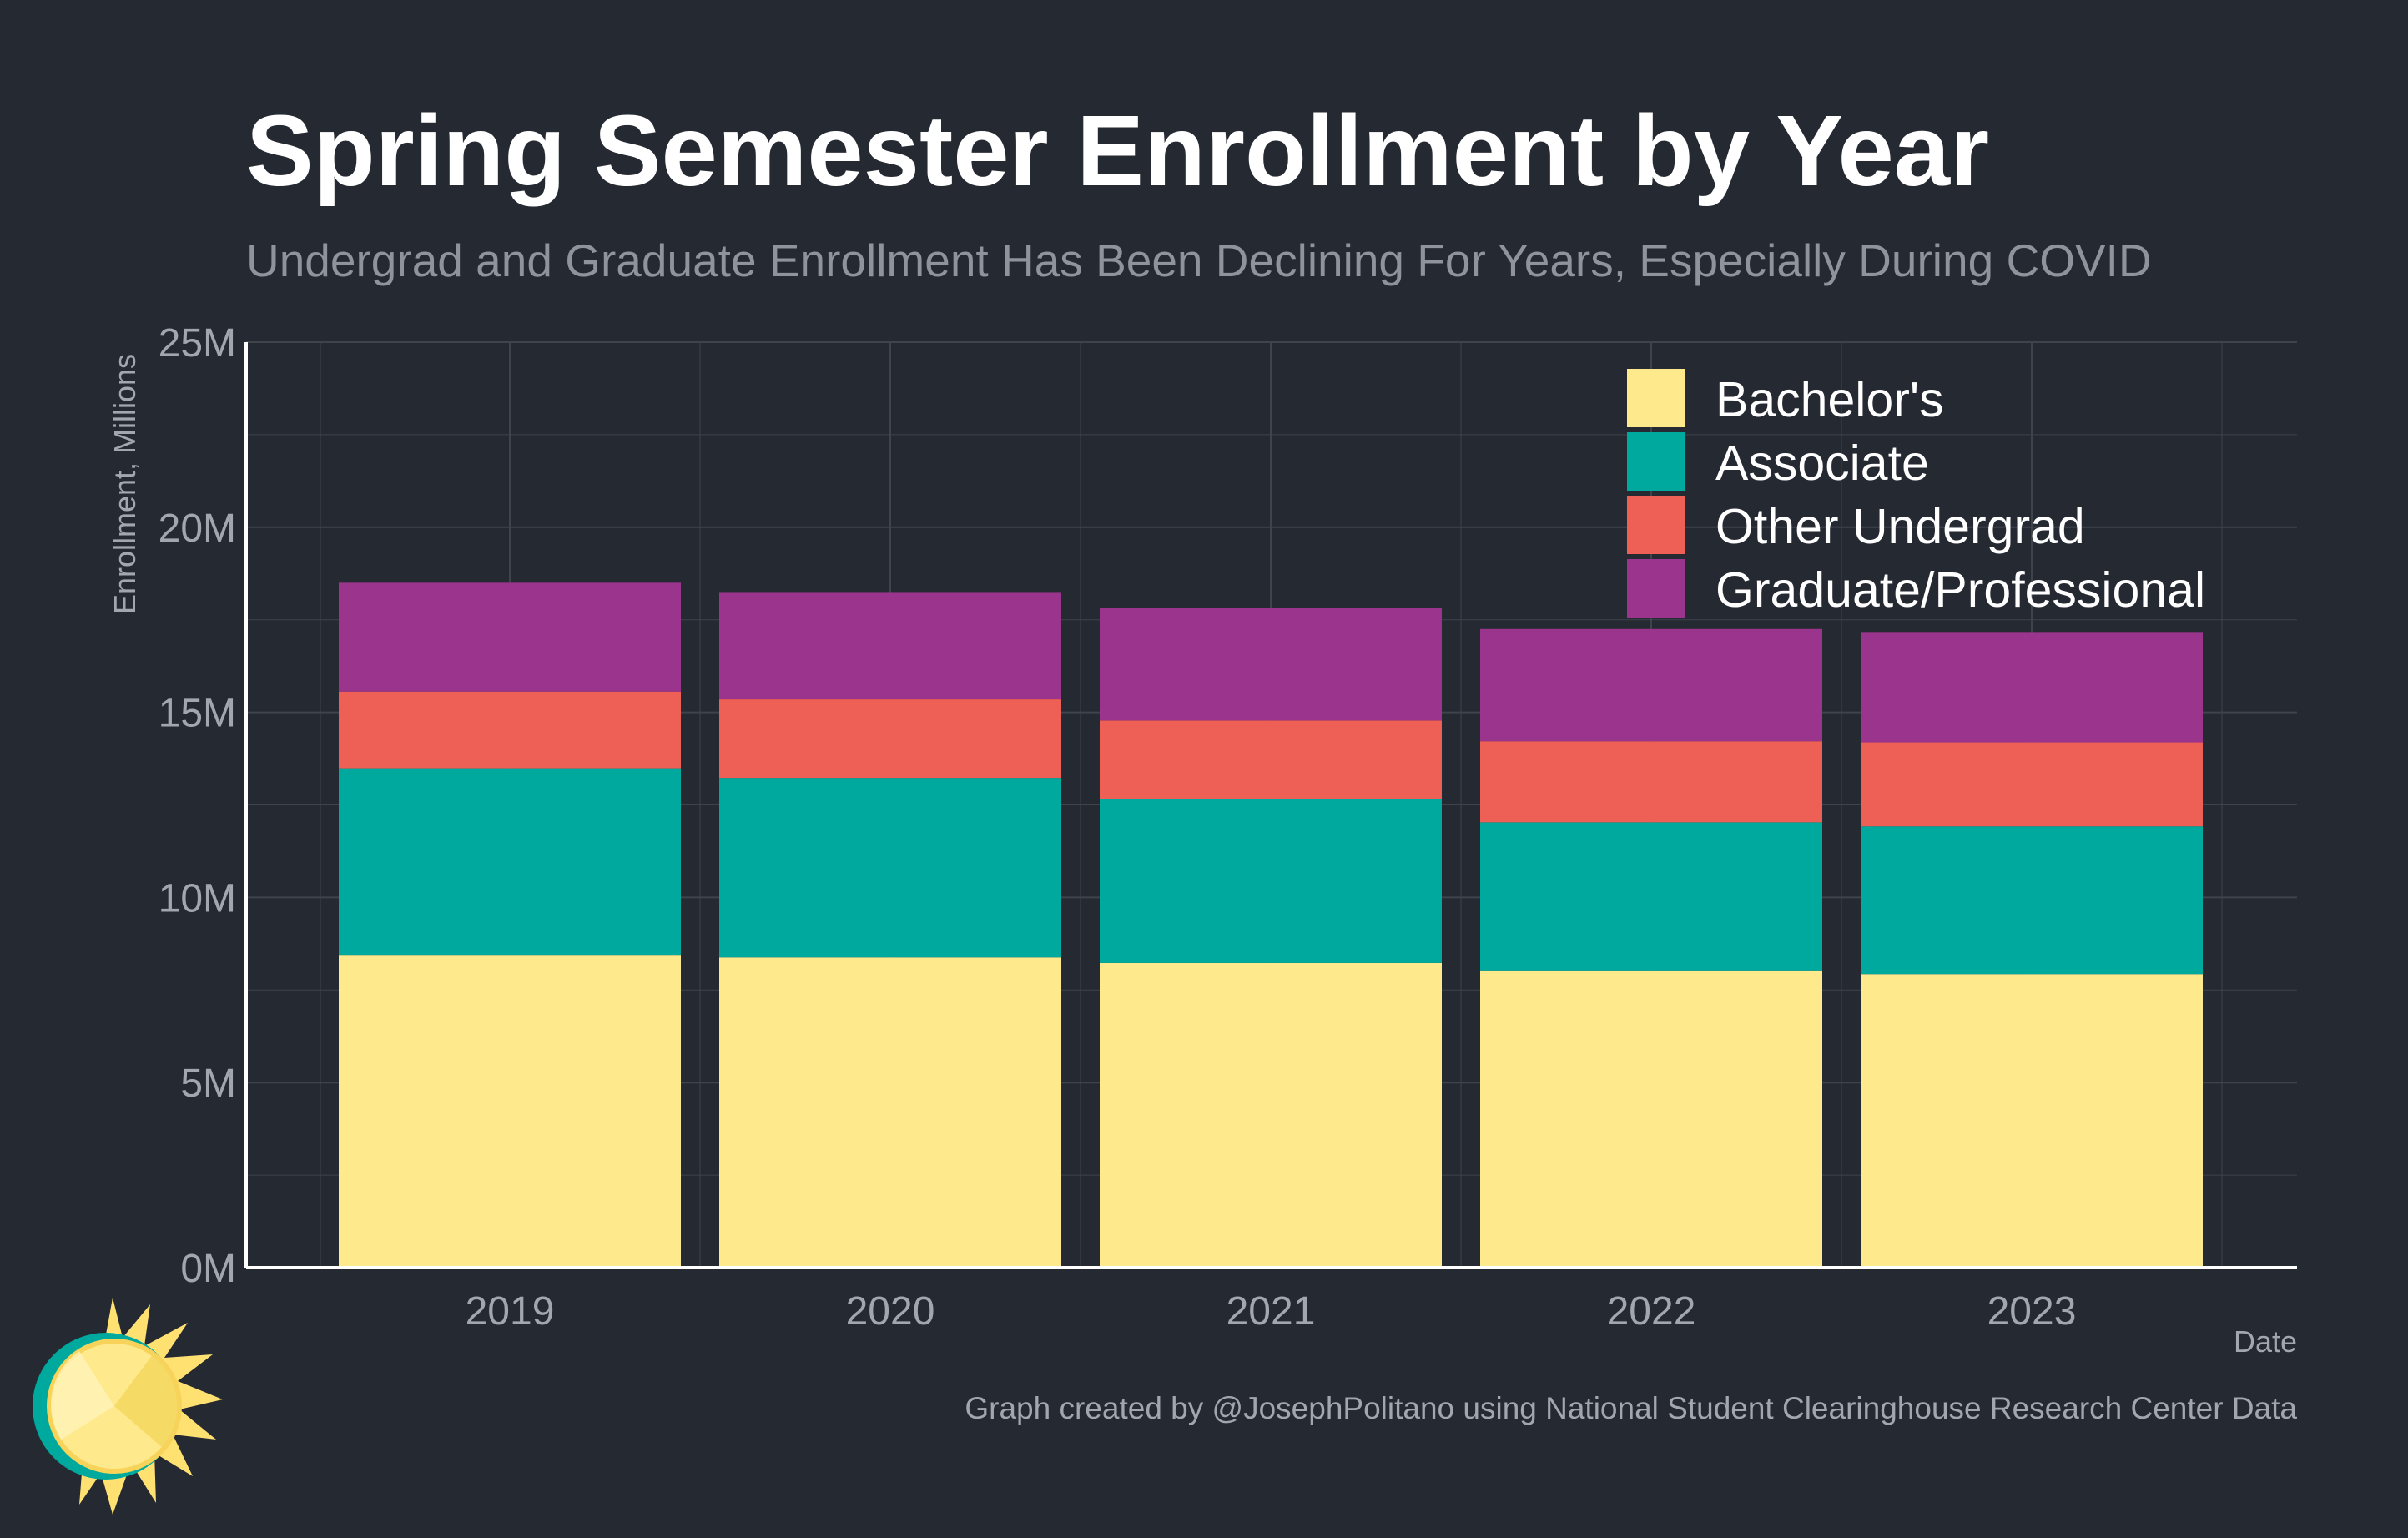 This screenshot has width=2408, height=1538. Describe the element at coordinates (197, 898) in the screenshot. I see `y-tick-label: 10M` at that location.